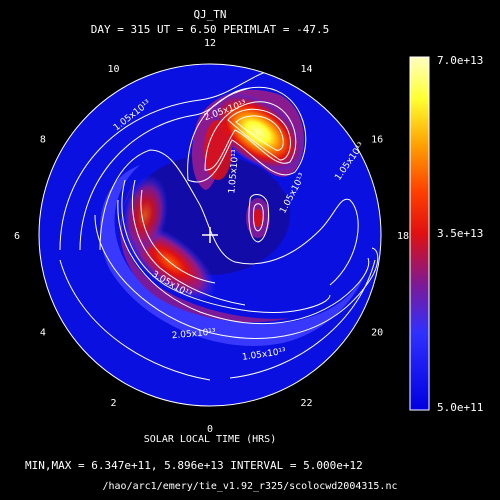 This screenshot has height=500, width=500. What do you see at coordinates (17, 236) in the screenshot?
I see `lt-tick-label: 6` at bounding box center [17, 236].